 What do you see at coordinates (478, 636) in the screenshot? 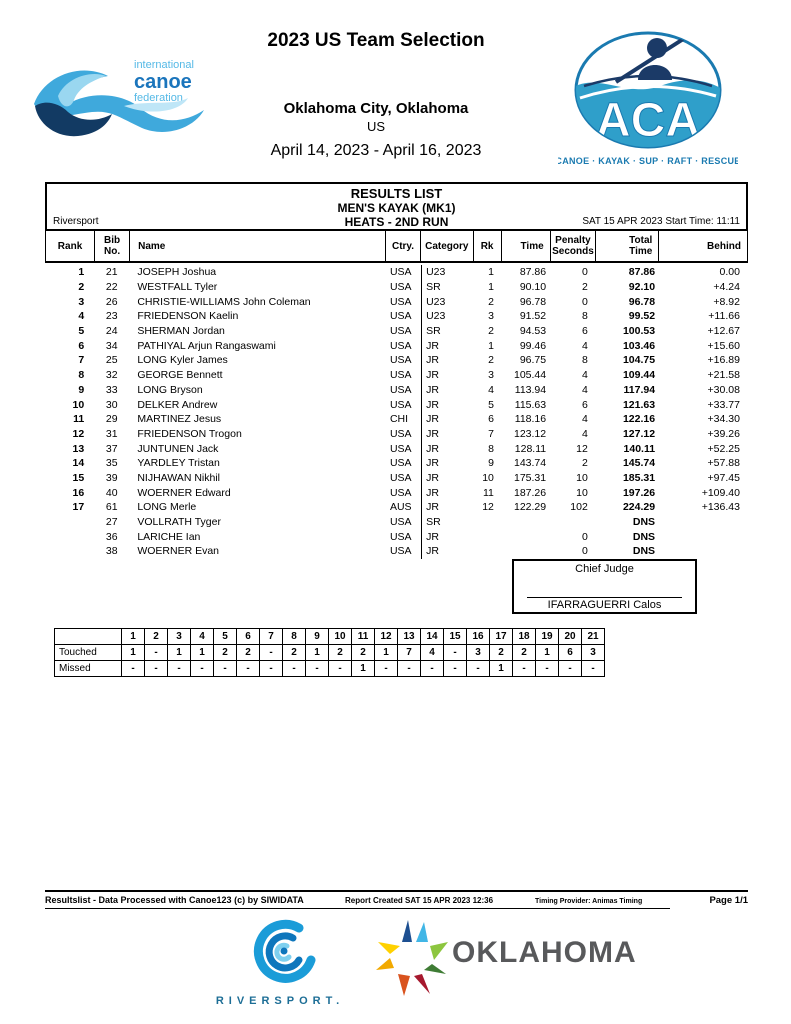
I see `gates-cell: 16` at bounding box center [478, 636].